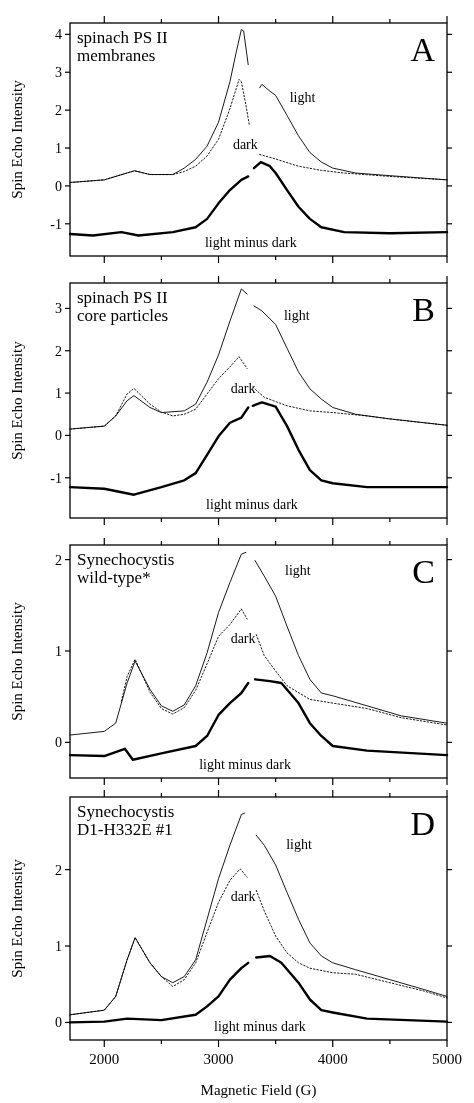 The image size is (474, 1103). I want to click on x-tick-label: 4000, so click(332, 1059).